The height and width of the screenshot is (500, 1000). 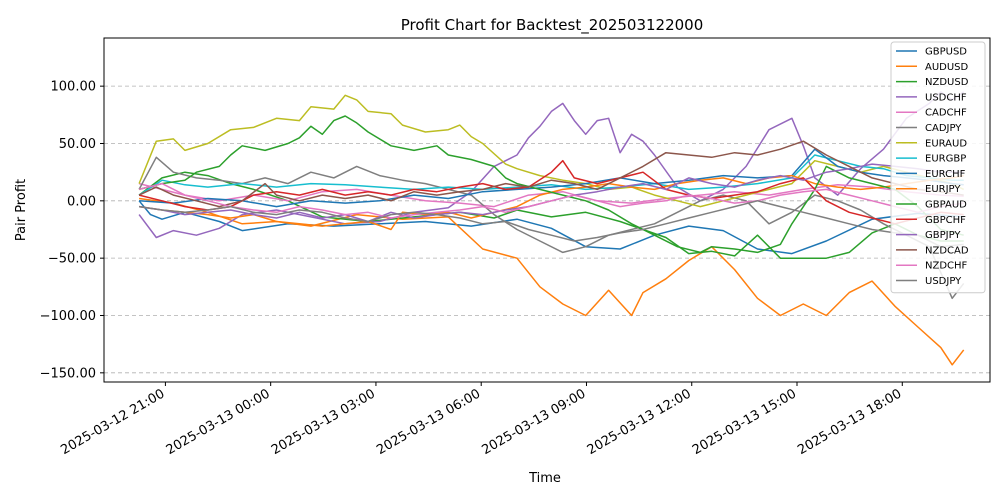 What do you see at coordinates (947, 250) in the screenshot?
I see `legend-label: NZDCAD` at bounding box center [947, 250].